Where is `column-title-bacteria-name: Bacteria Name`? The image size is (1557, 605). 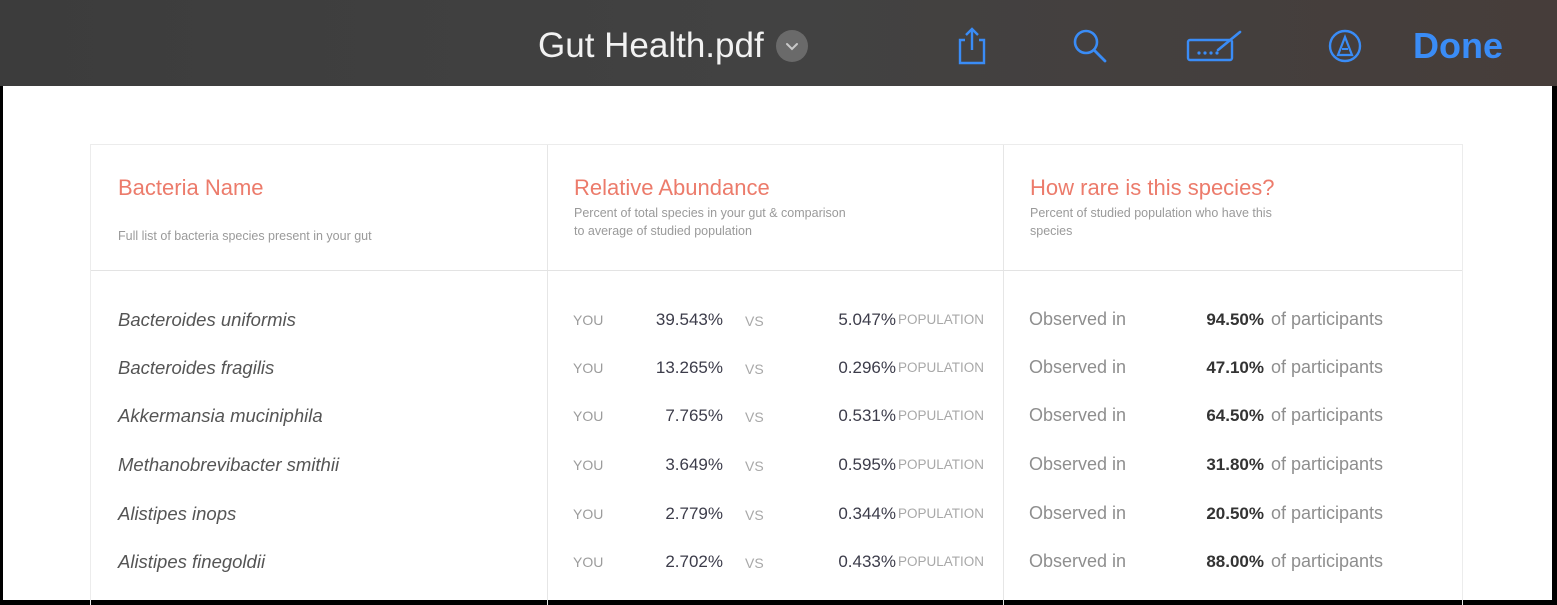 column-title-bacteria-name: Bacteria Name is located at coordinates (191, 187).